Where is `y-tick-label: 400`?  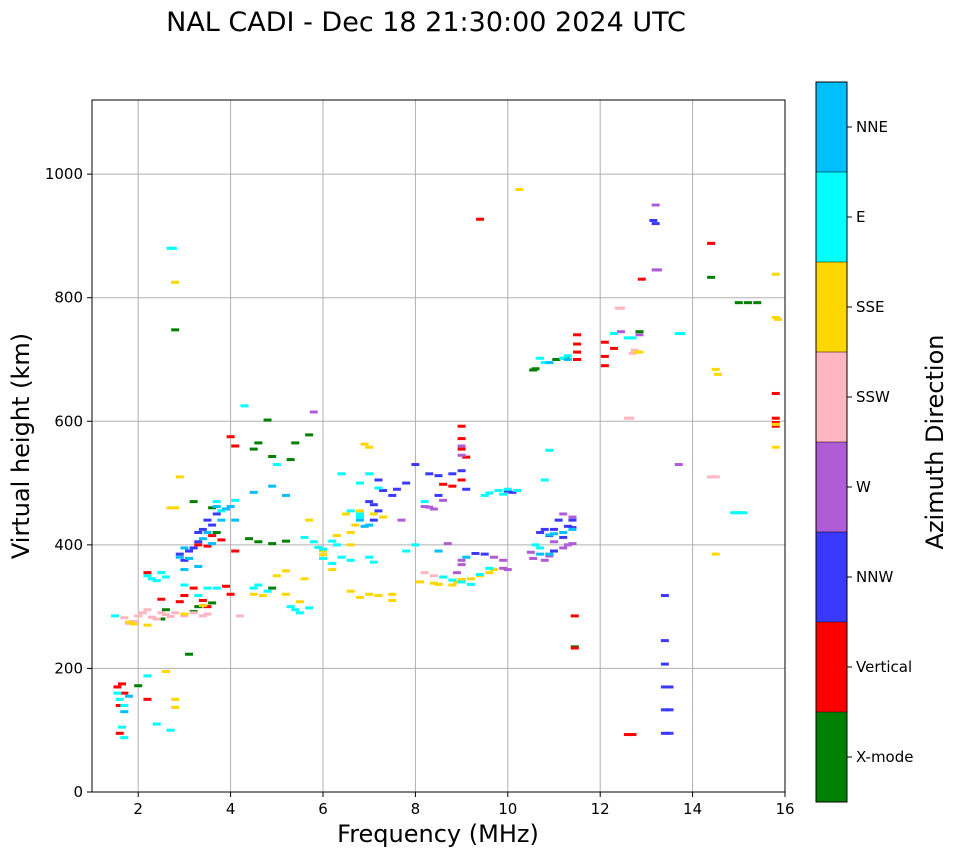
y-tick-label: 400 is located at coordinates (68, 545).